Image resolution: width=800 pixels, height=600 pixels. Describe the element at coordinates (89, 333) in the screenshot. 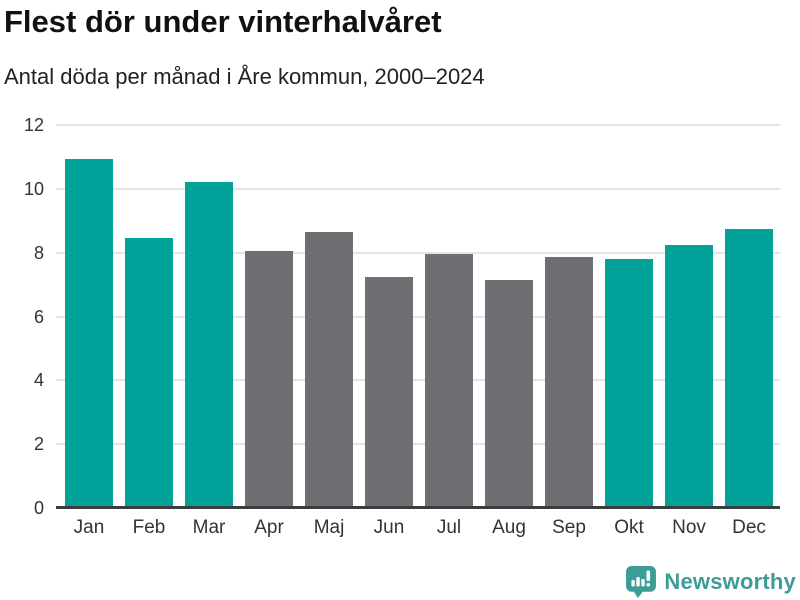

I see `bar-jan` at that location.